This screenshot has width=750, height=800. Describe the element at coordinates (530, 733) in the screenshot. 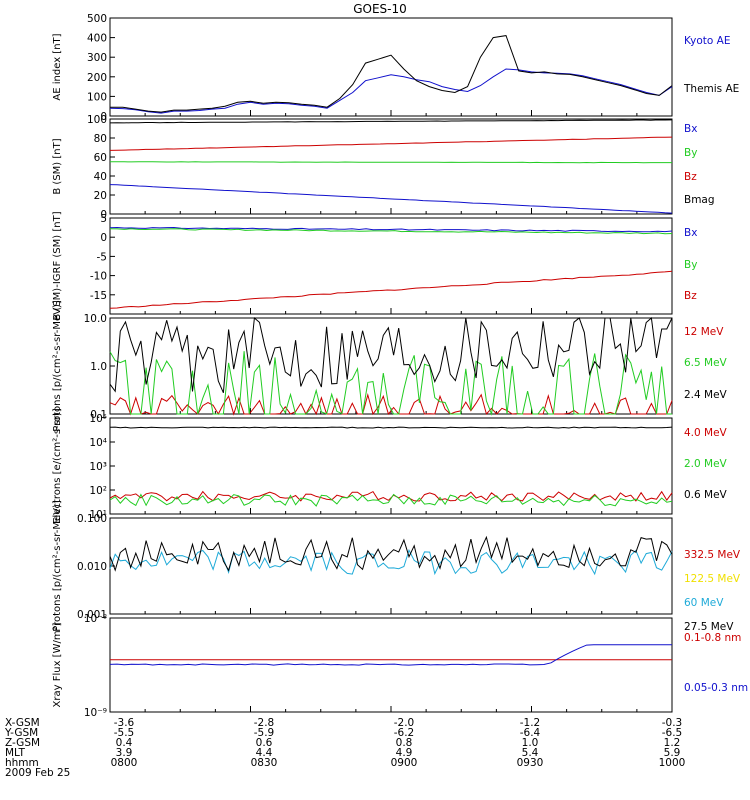

I see `footer-value: -6.4` at that location.